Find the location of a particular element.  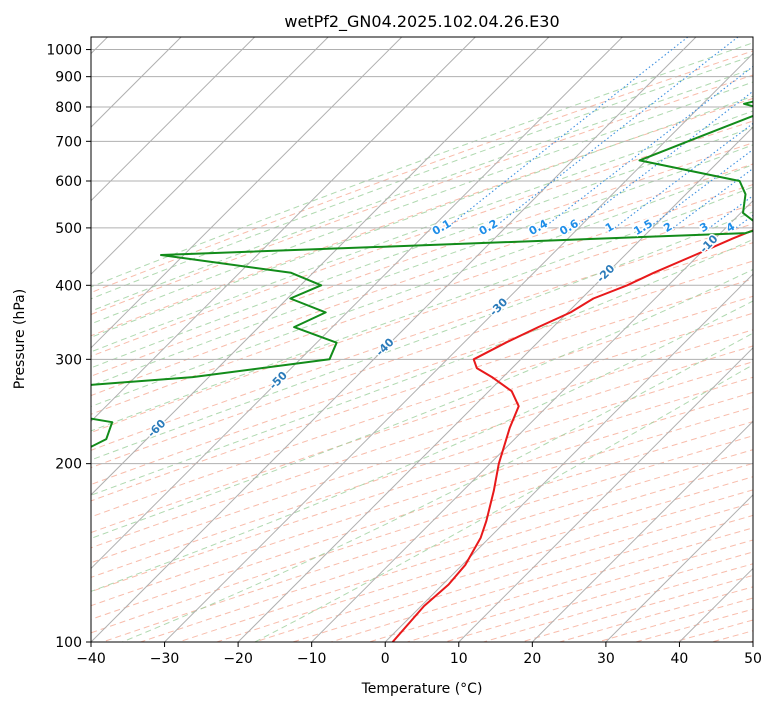

x-tick-label: 50 is located at coordinates (753, 659).